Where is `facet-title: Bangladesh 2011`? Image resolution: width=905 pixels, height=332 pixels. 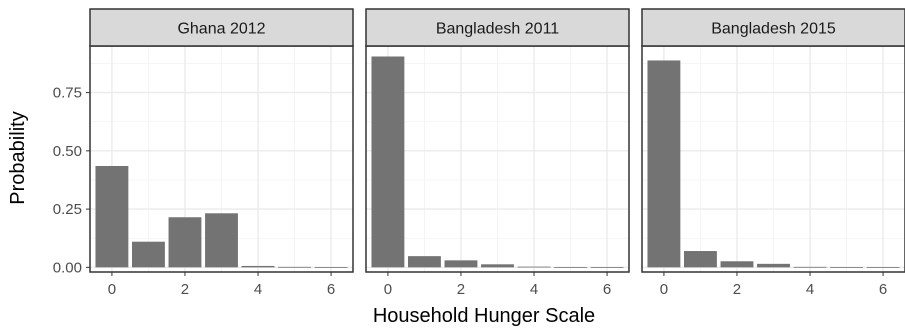 facet-title: Bangladesh 2011 is located at coordinates (497, 29).